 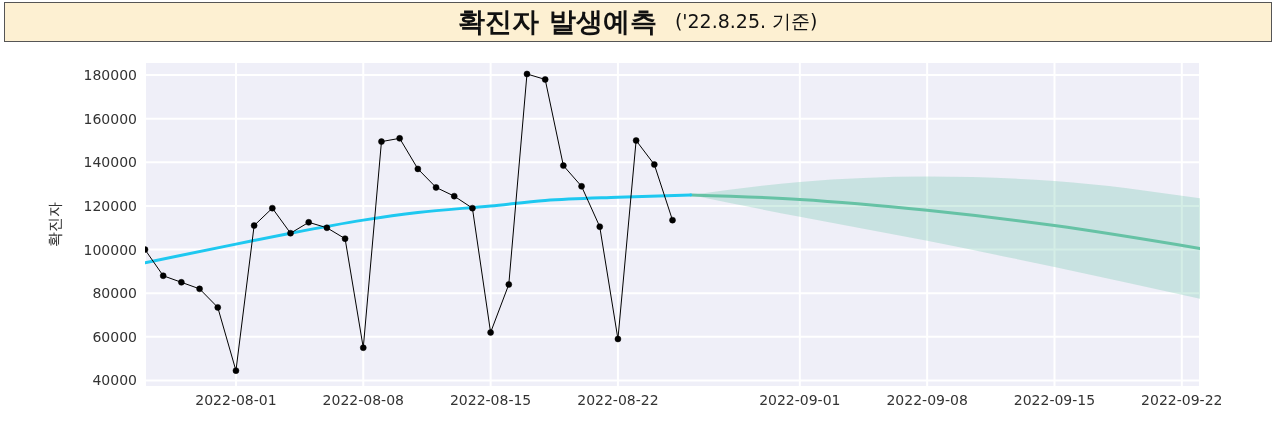 I want to click on y-tick-label: 100000, so click(x=110, y=249).